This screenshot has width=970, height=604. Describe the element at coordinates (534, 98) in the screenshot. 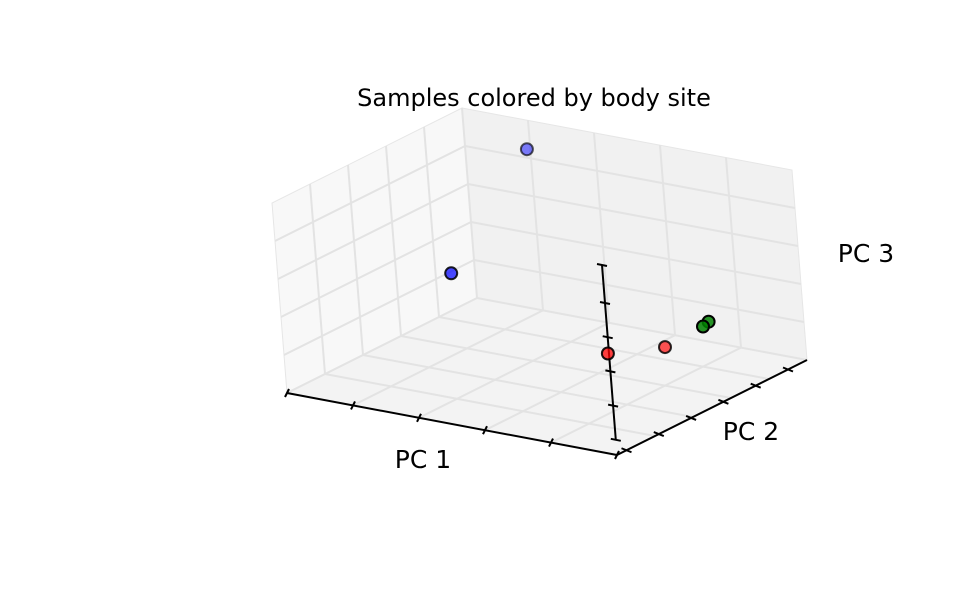

I see `chart-title: Samples colored by body site` at that location.